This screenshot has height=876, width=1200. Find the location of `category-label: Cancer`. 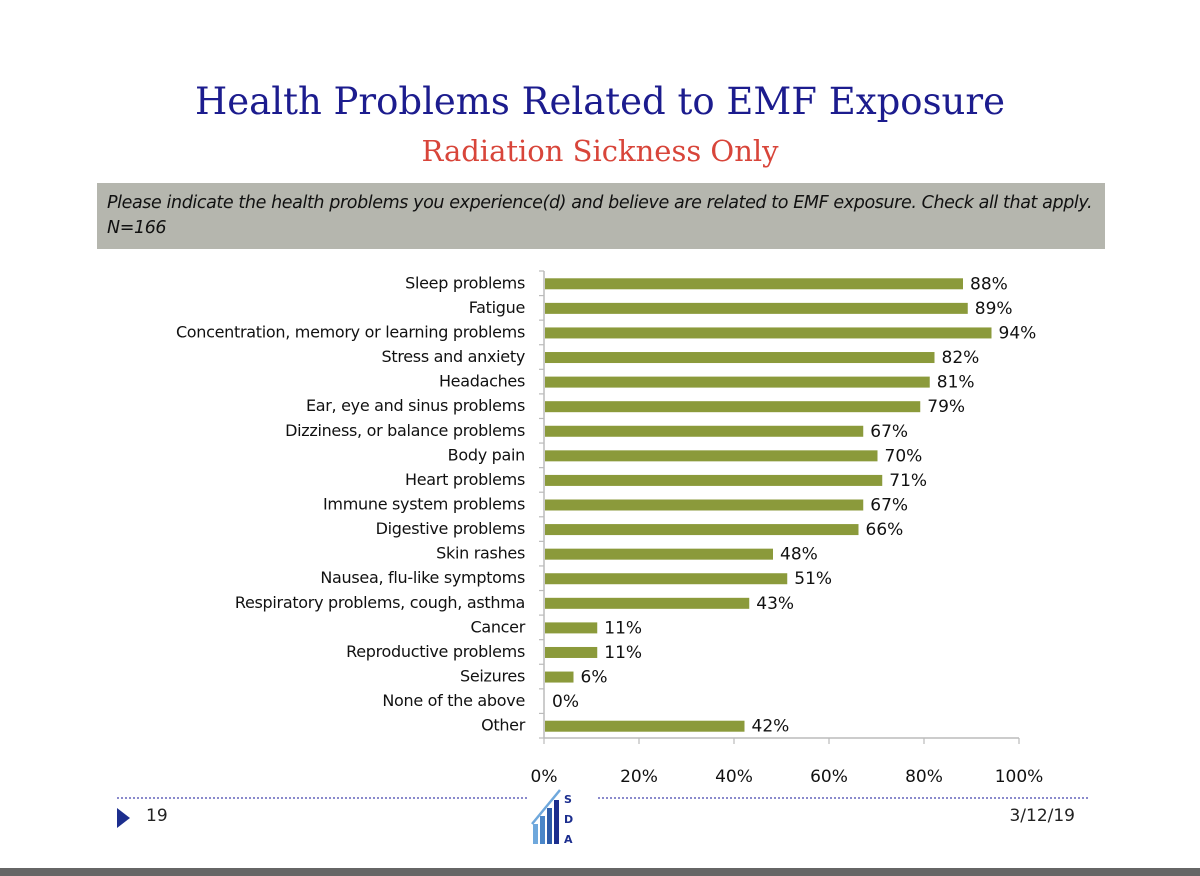

category-label: Cancer is located at coordinates (497, 626).